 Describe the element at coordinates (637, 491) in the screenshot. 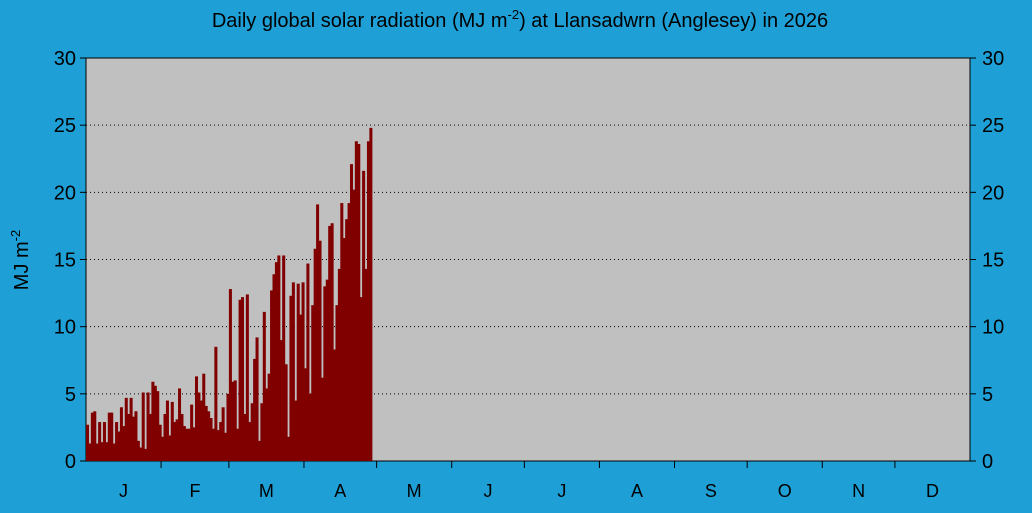

I see `x-tick-label: A` at that location.